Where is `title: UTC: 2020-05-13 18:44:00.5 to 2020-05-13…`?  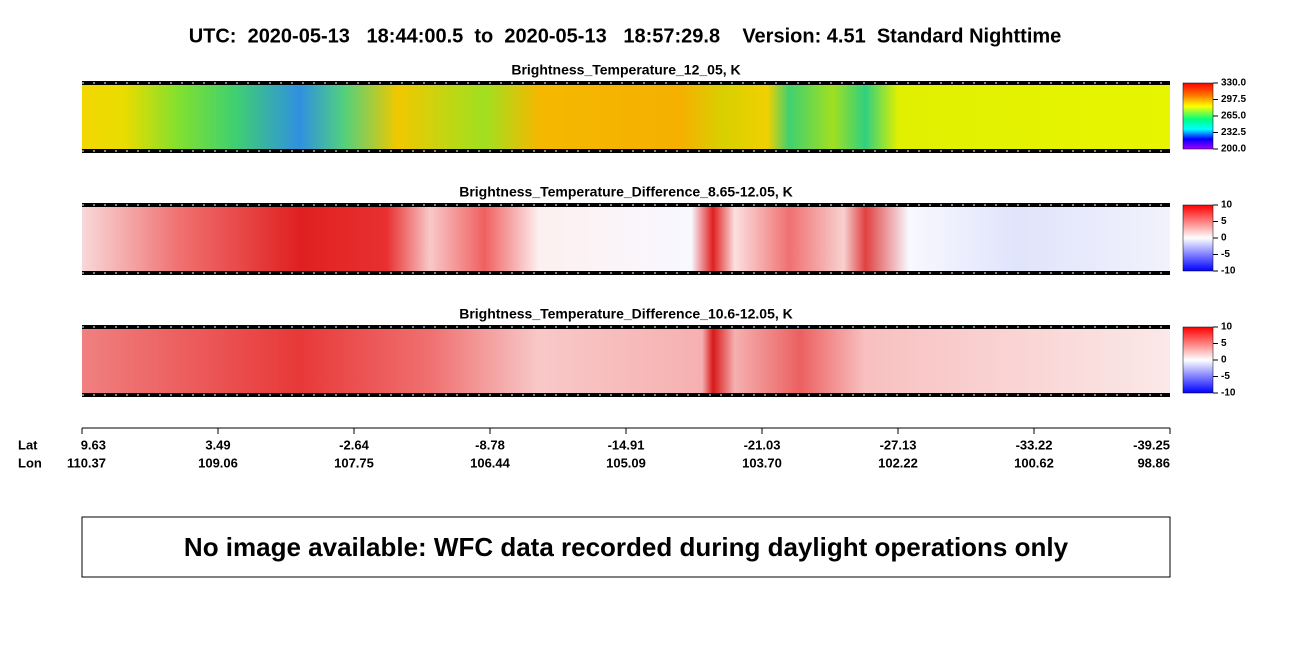
title: UTC: 2020-05-13 18:44:00.5 to 2020-05-13… is located at coordinates (625, 36).